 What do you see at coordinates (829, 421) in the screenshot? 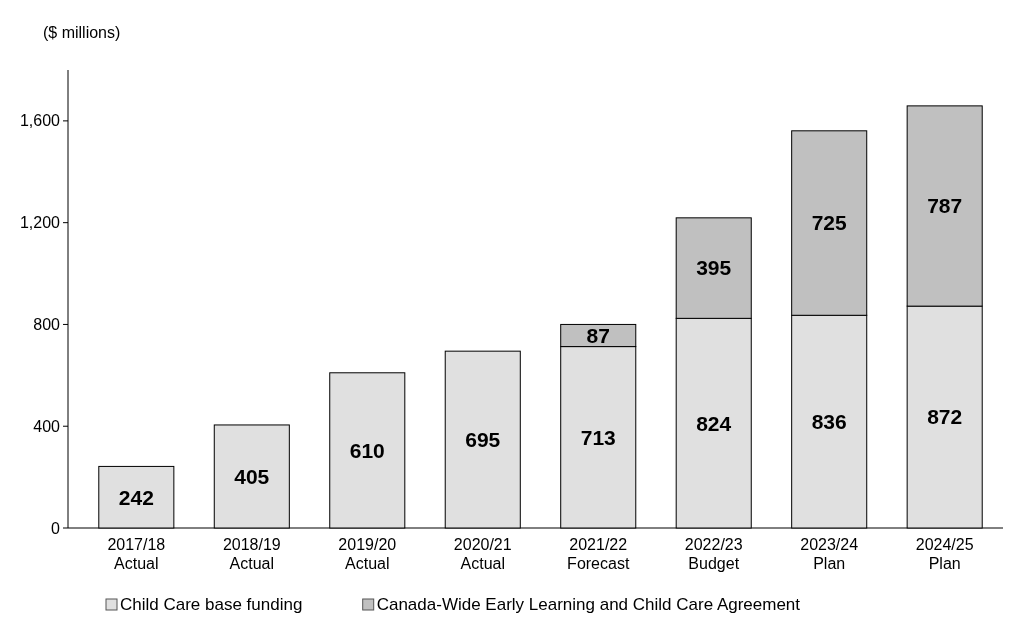
I see `data-label: 836` at bounding box center [829, 421].